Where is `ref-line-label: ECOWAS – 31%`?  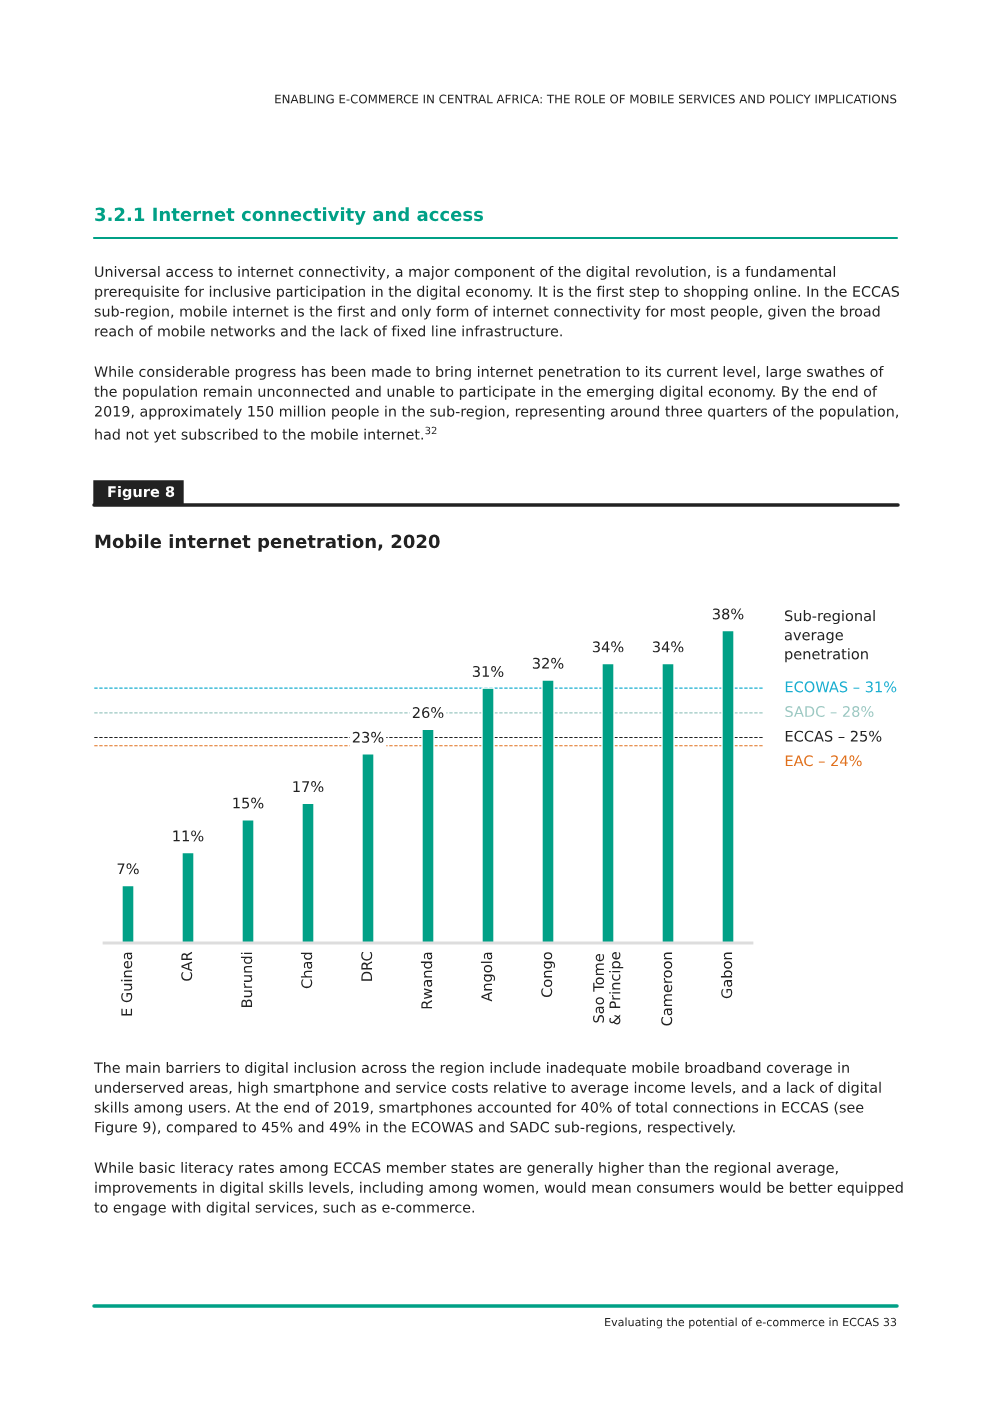
ref-line-label: ECOWAS – 31% is located at coordinates (841, 687).